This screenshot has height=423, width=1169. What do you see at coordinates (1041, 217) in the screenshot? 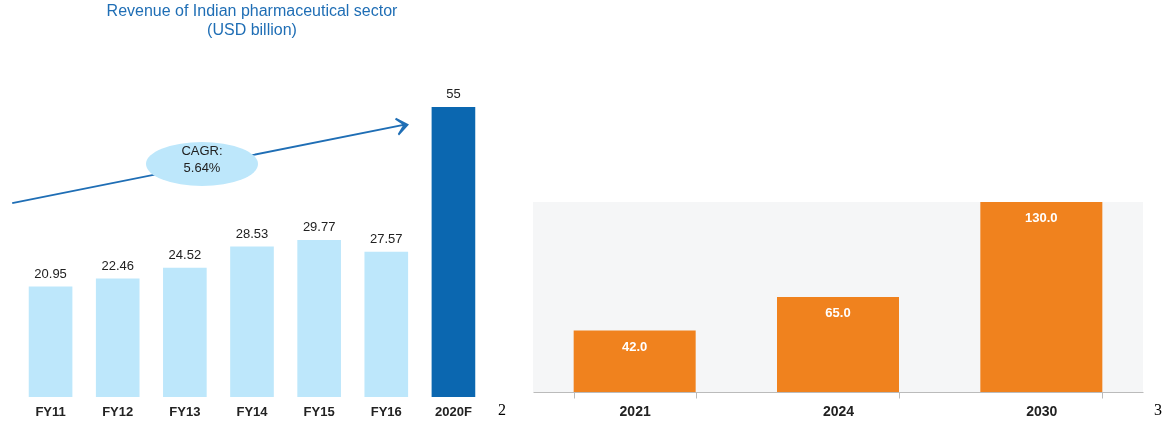
I see `data-label: 130.0` at bounding box center [1041, 217].